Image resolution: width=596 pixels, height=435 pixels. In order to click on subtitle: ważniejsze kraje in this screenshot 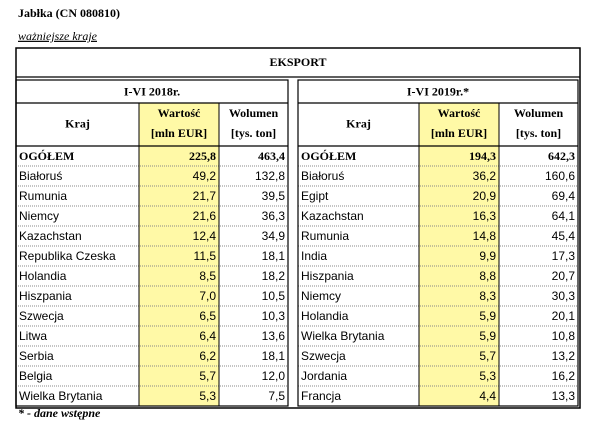, I will do `click(58, 36)`.